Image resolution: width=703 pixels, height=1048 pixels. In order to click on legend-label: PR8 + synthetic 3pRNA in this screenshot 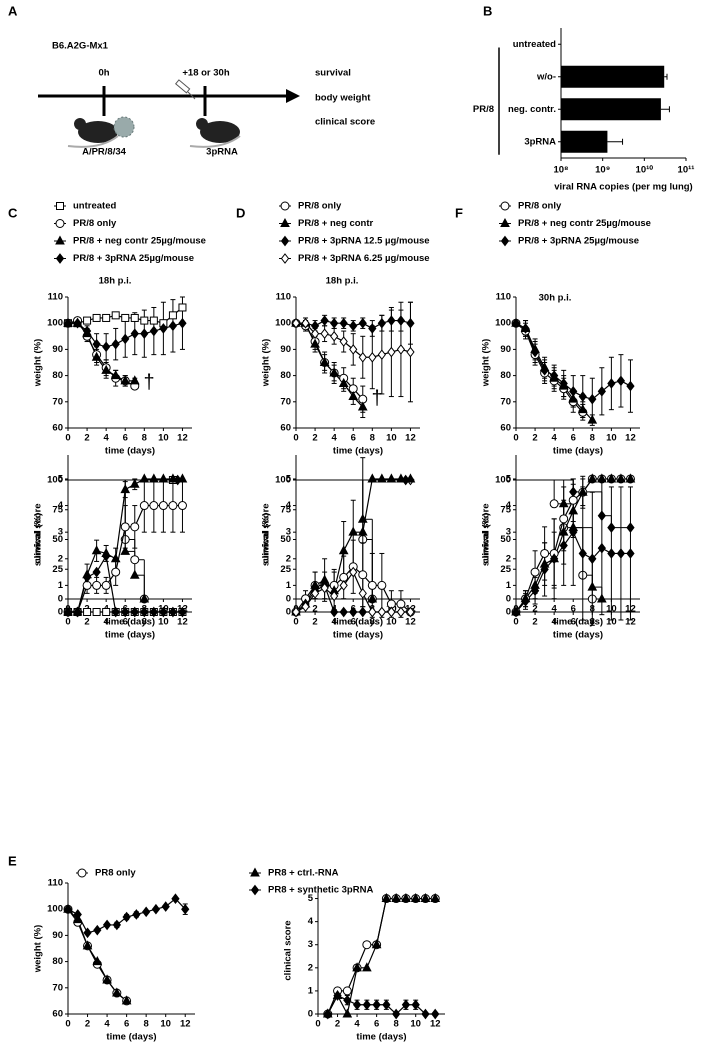, I will do `click(320, 890)`.